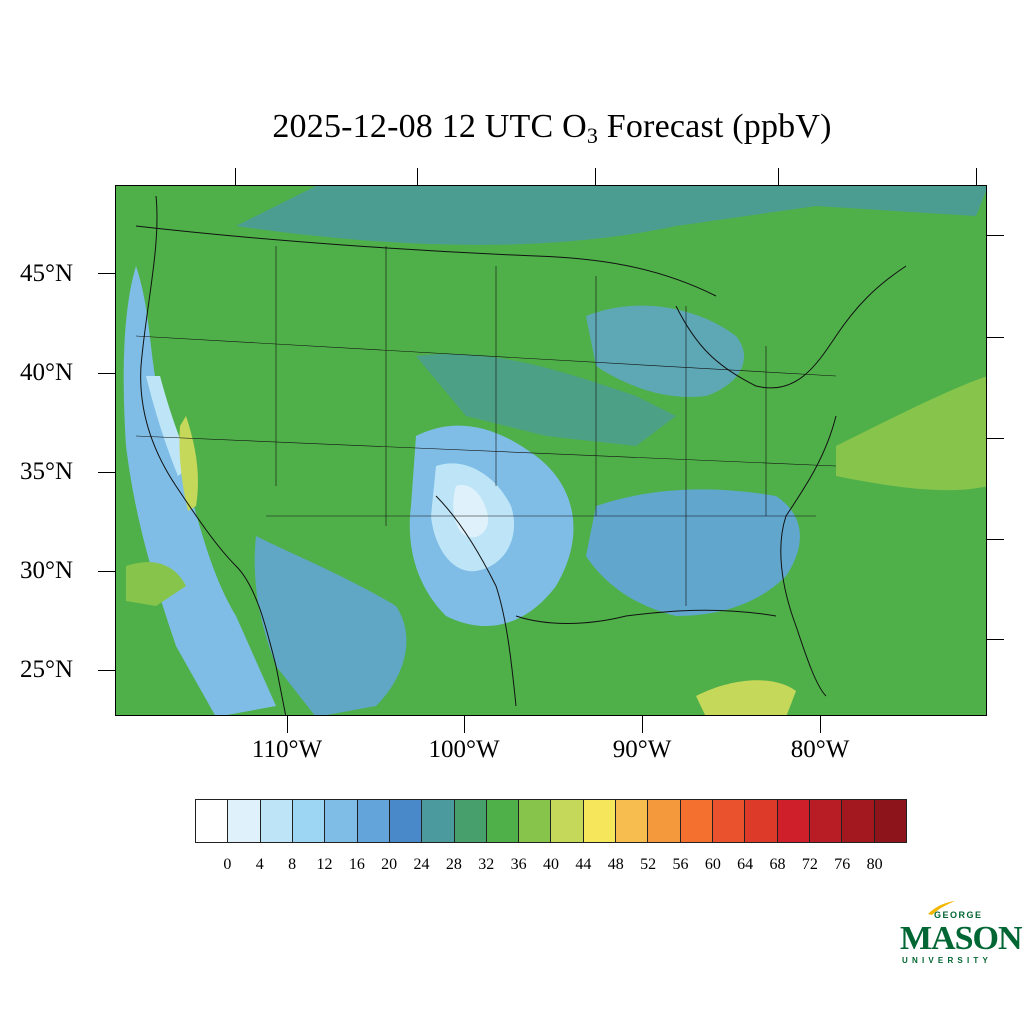 This screenshot has width=1024, height=1024. What do you see at coordinates (646, 616) in the screenshot?
I see `gulf-coastline` at bounding box center [646, 616].